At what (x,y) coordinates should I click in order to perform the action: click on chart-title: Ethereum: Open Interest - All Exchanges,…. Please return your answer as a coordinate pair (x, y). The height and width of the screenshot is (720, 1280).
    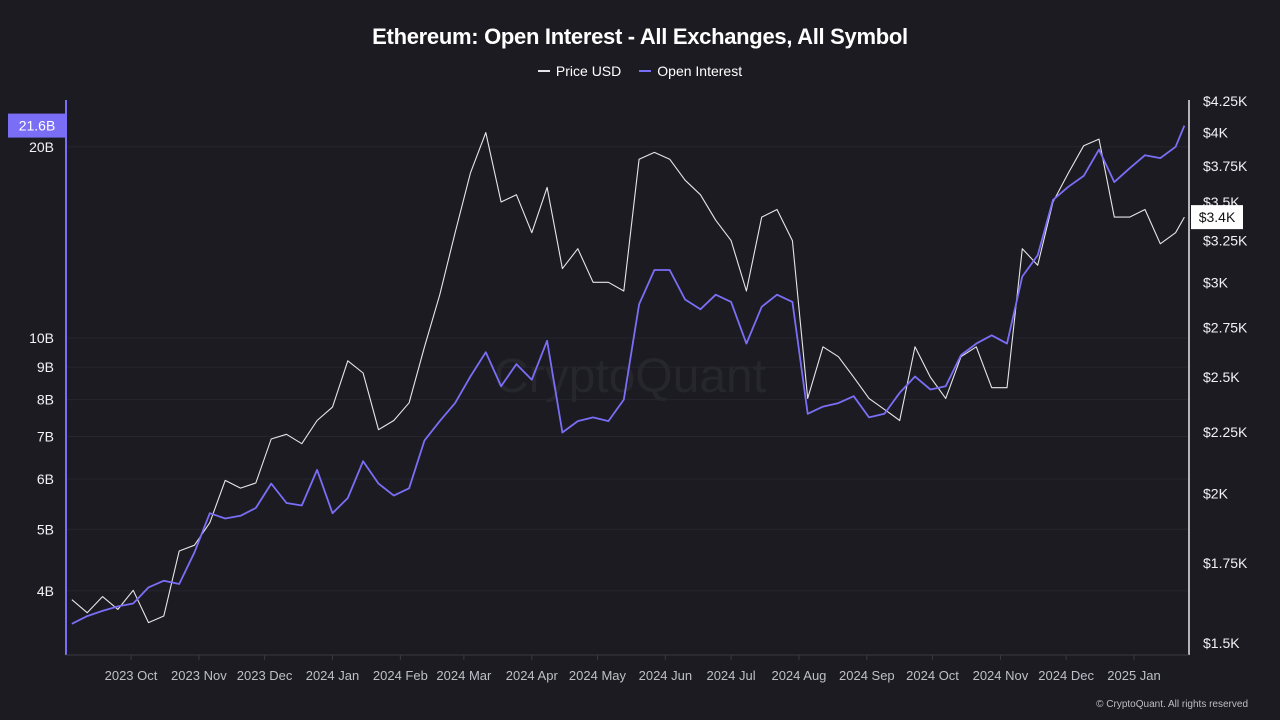
    Looking at the image, I should click on (640, 36).